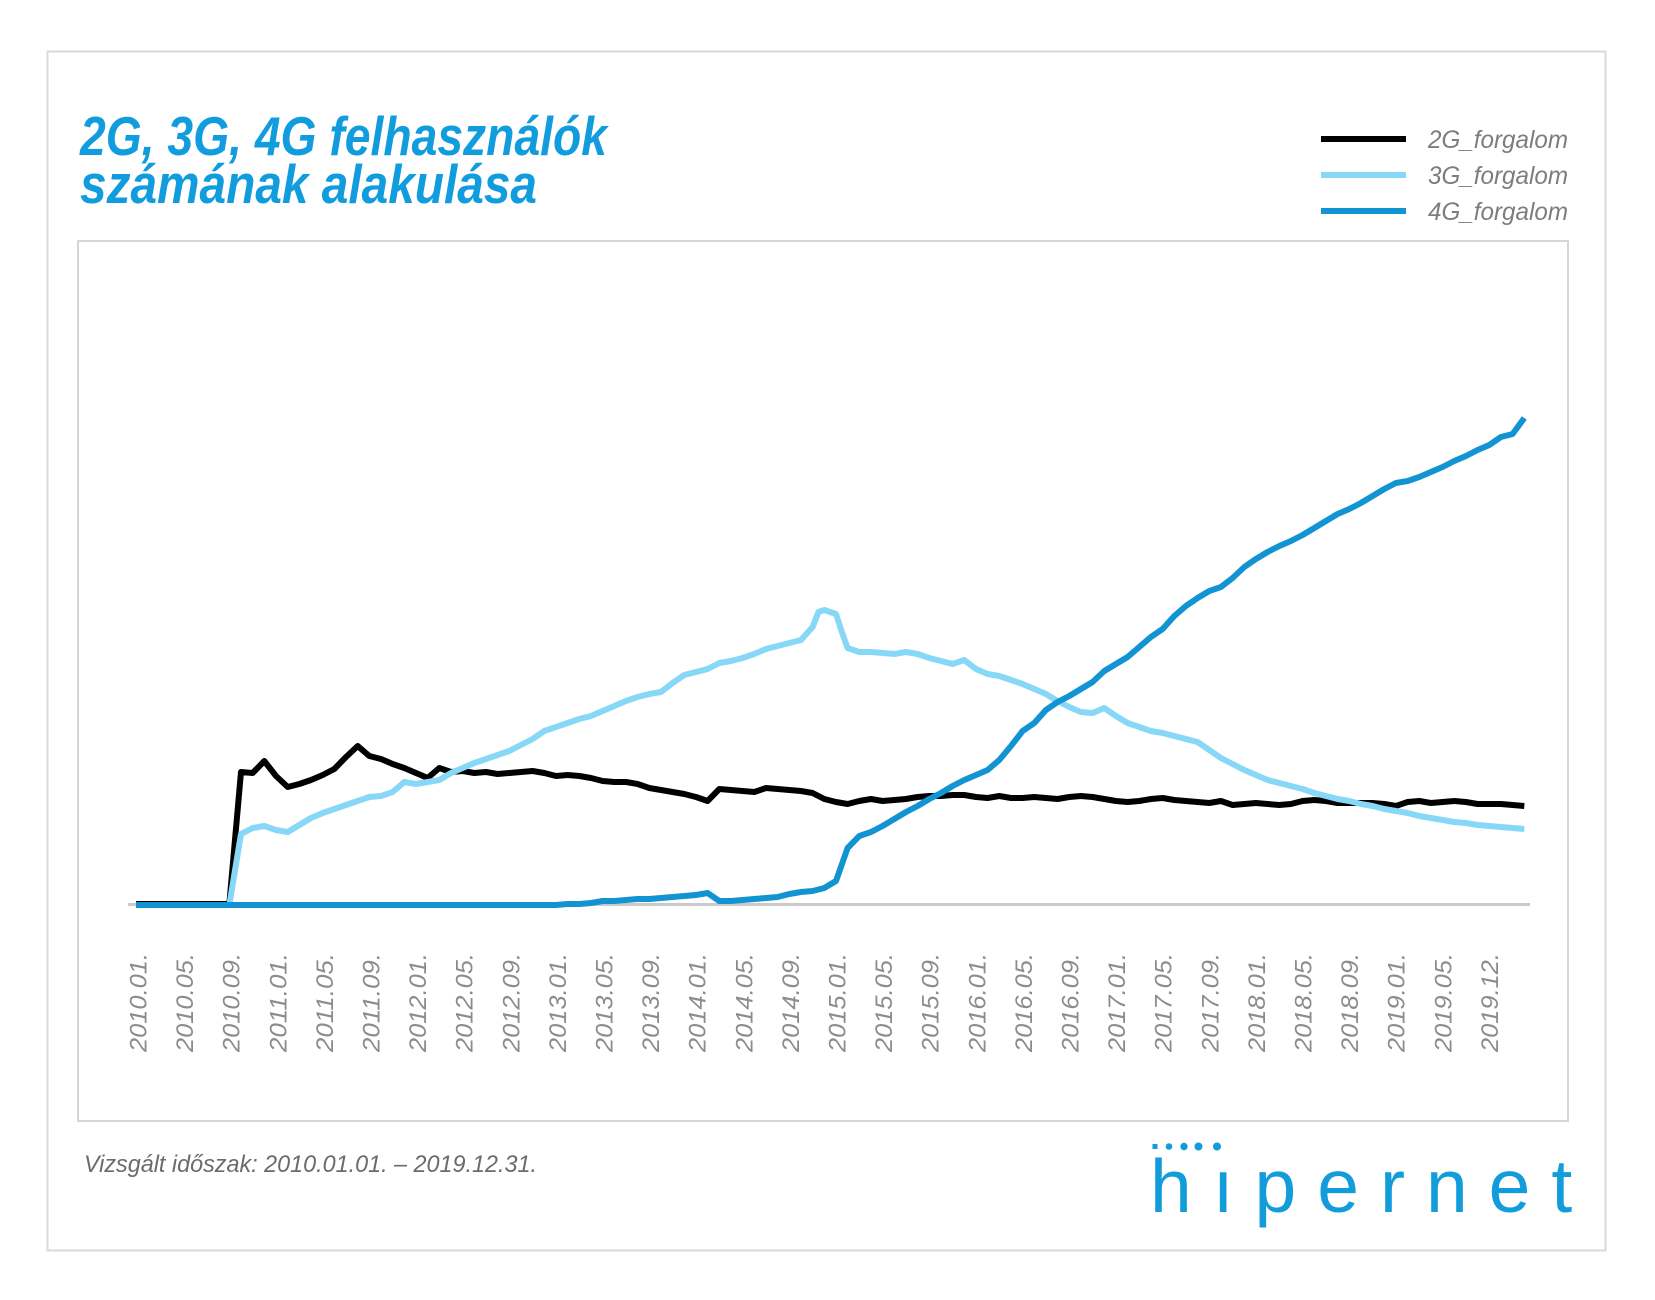 The image size is (1655, 1300). Describe the element at coordinates (931, 1003) in the screenshot. I see `svg-text: 2015.09.` at that location.